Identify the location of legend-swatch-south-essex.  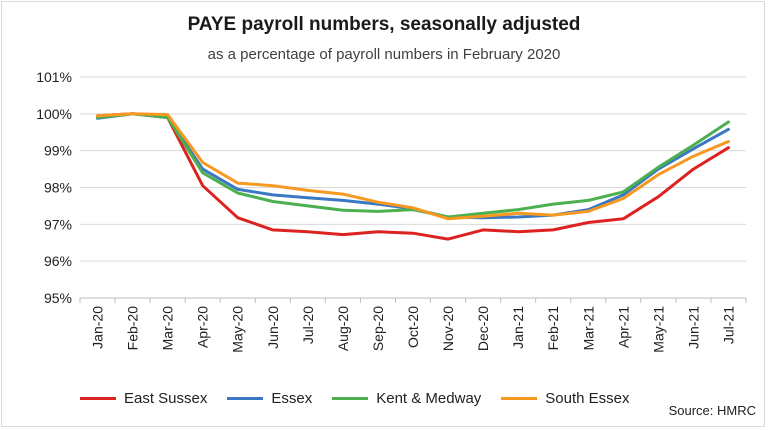
(519, 398).